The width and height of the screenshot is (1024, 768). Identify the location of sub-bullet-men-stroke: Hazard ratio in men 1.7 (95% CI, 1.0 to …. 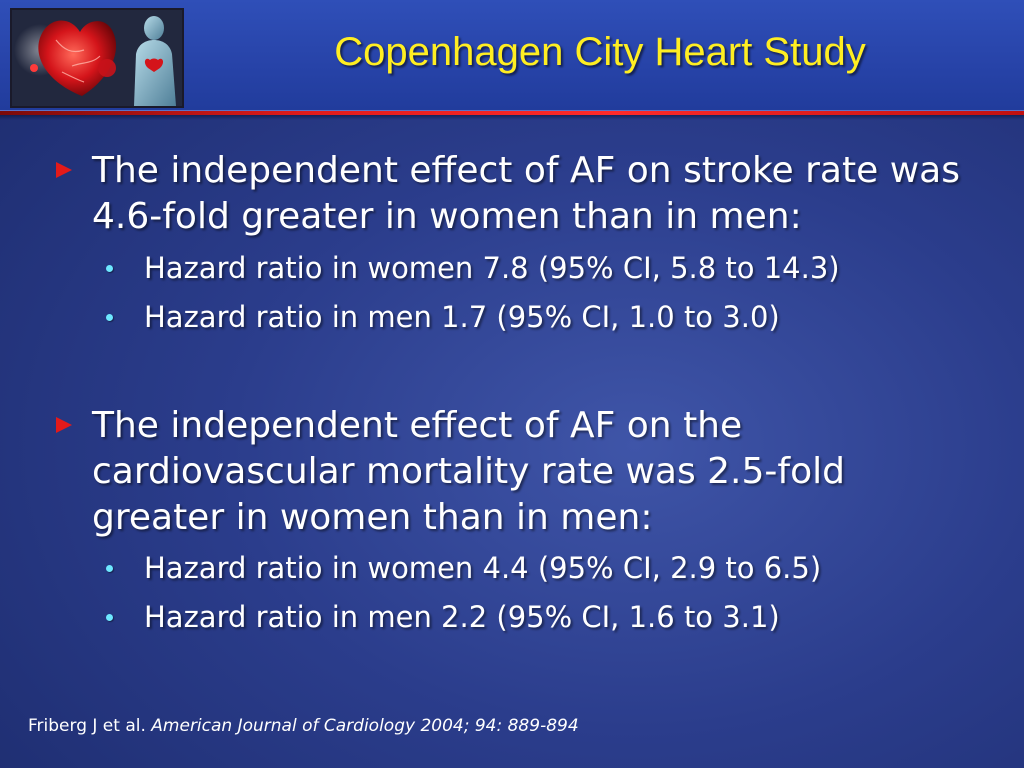
(536, 317).